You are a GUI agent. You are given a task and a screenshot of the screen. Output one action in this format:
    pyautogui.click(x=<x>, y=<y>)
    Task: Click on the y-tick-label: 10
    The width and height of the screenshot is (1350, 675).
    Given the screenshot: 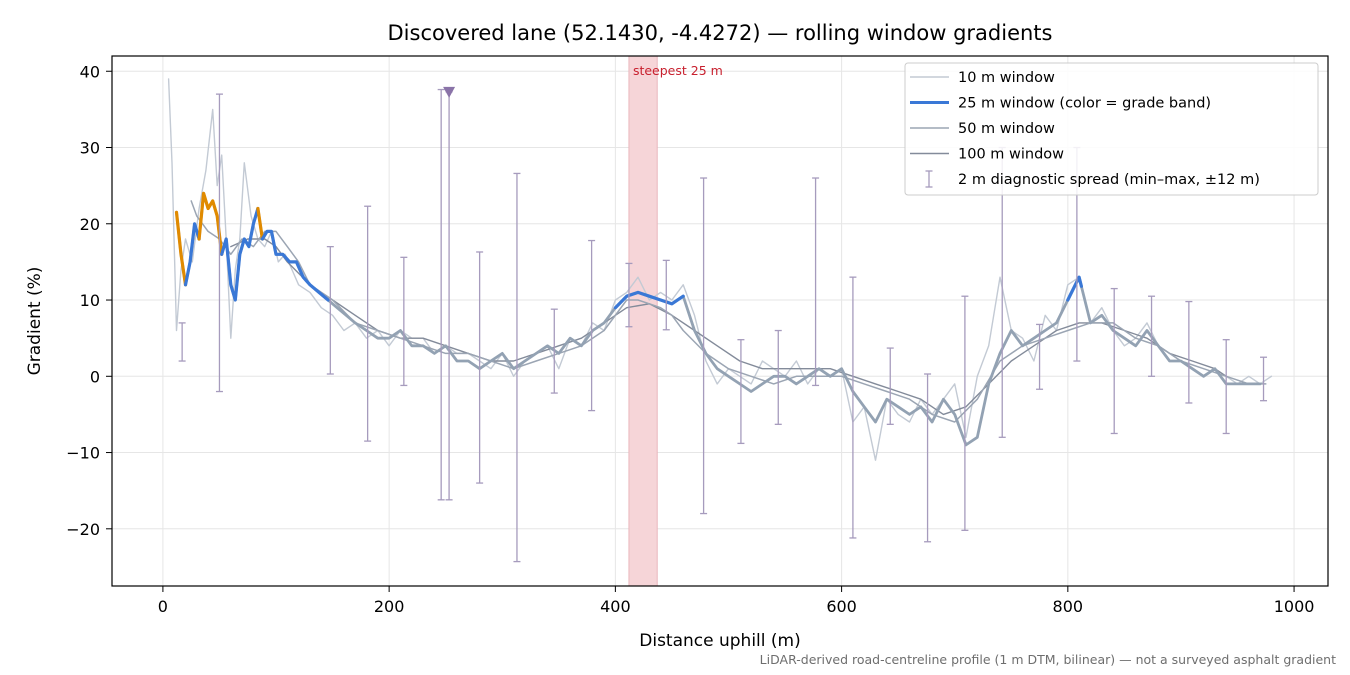 What is the action you would take?
    pyautogui.click(x=90, y=300)
    